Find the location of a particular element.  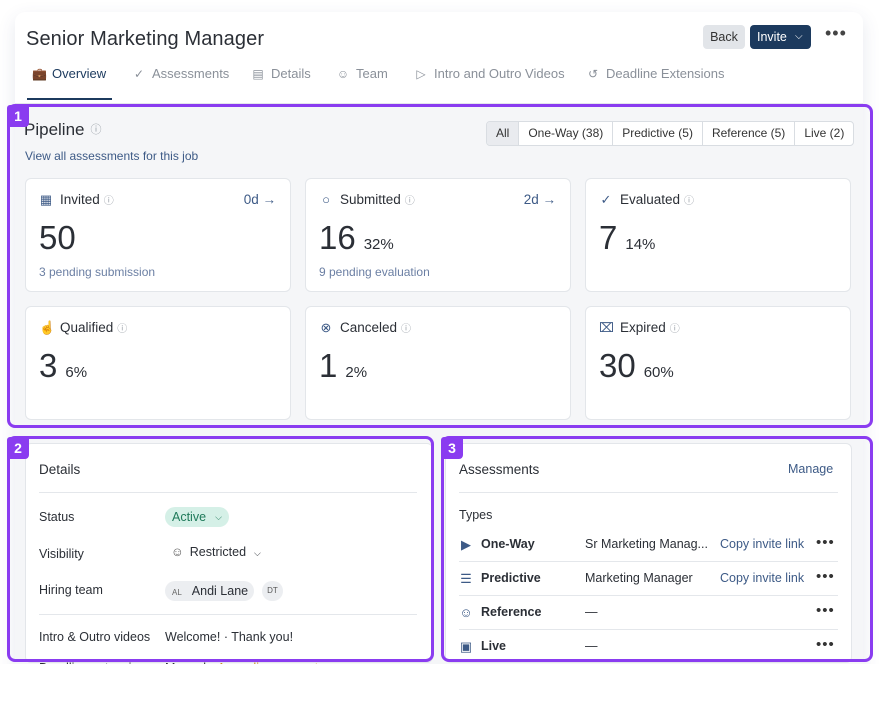

filter-all: All is located at coordinates (503, 133).